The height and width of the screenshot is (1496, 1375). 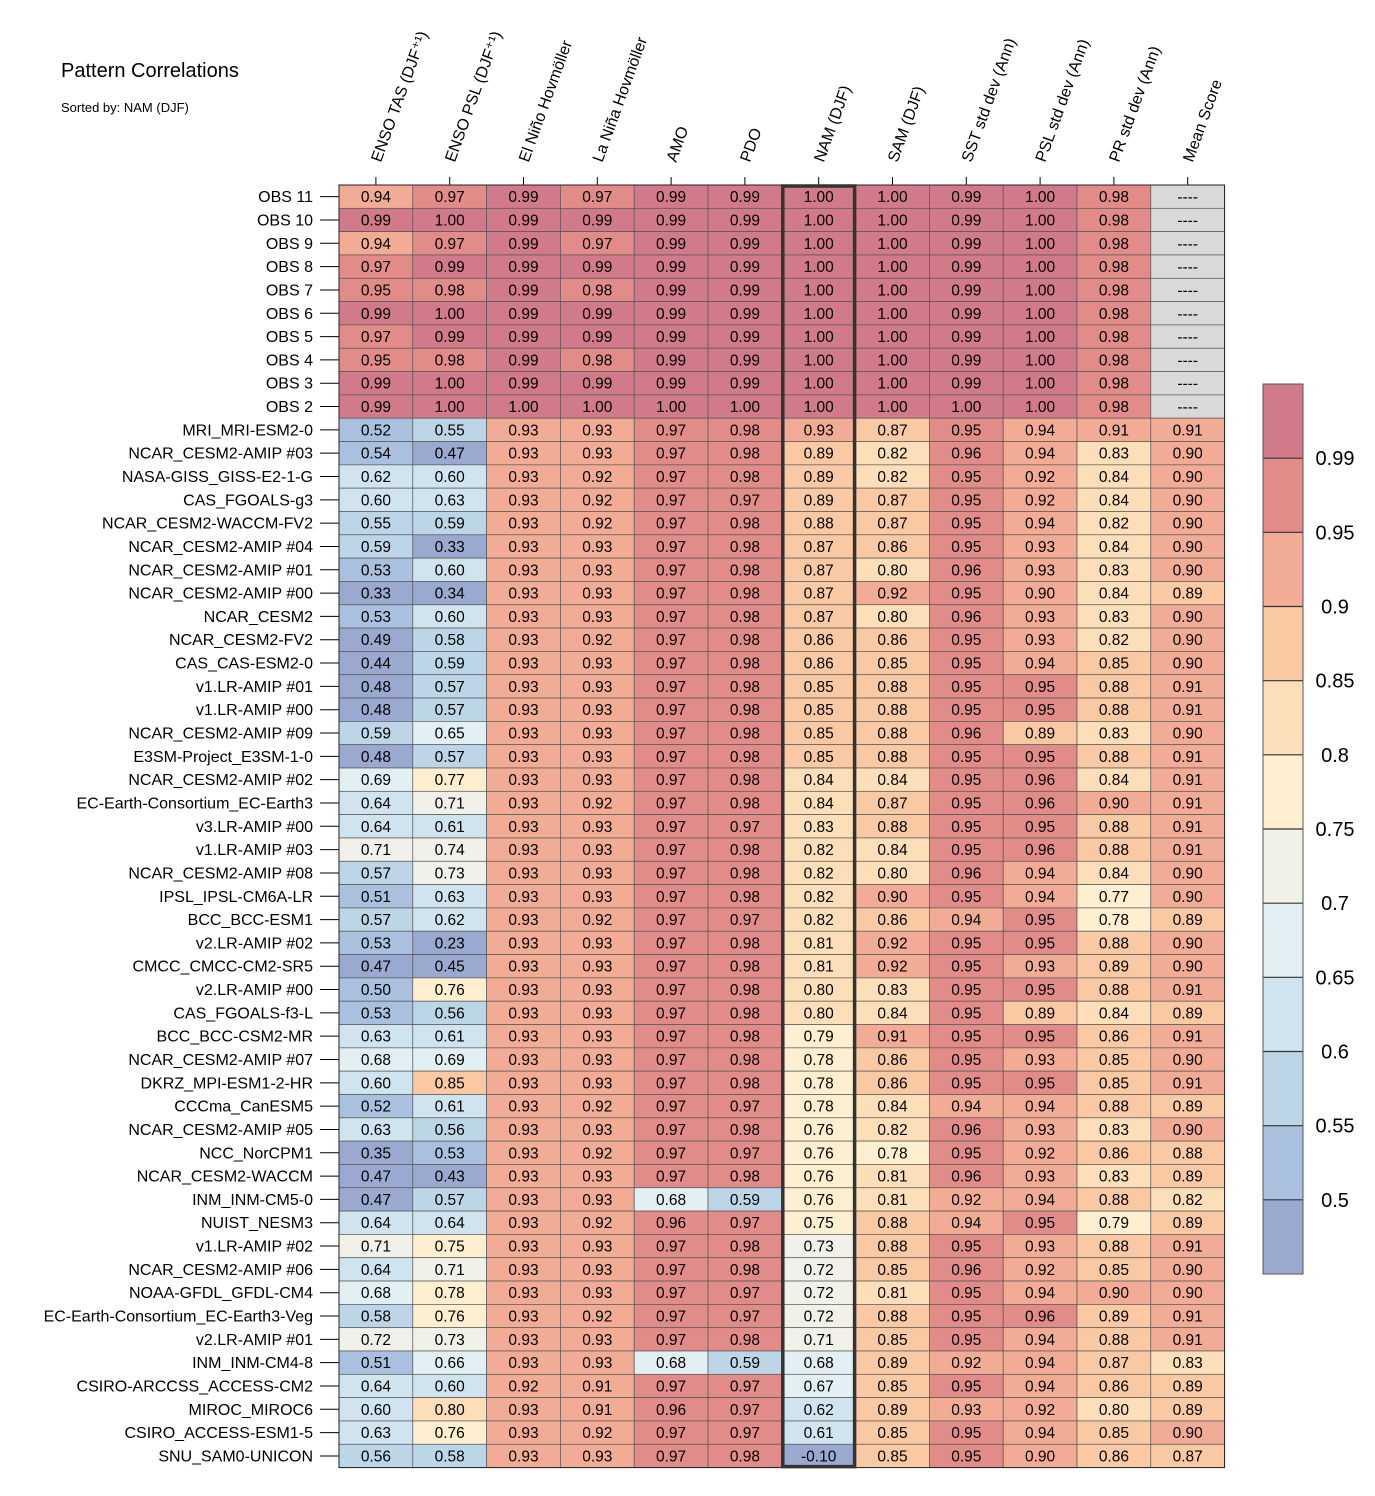 What do you see at coordinates (376, 780) in the screenshot?
I see `cell-value: 0.69` at bounding box center [376, 780].